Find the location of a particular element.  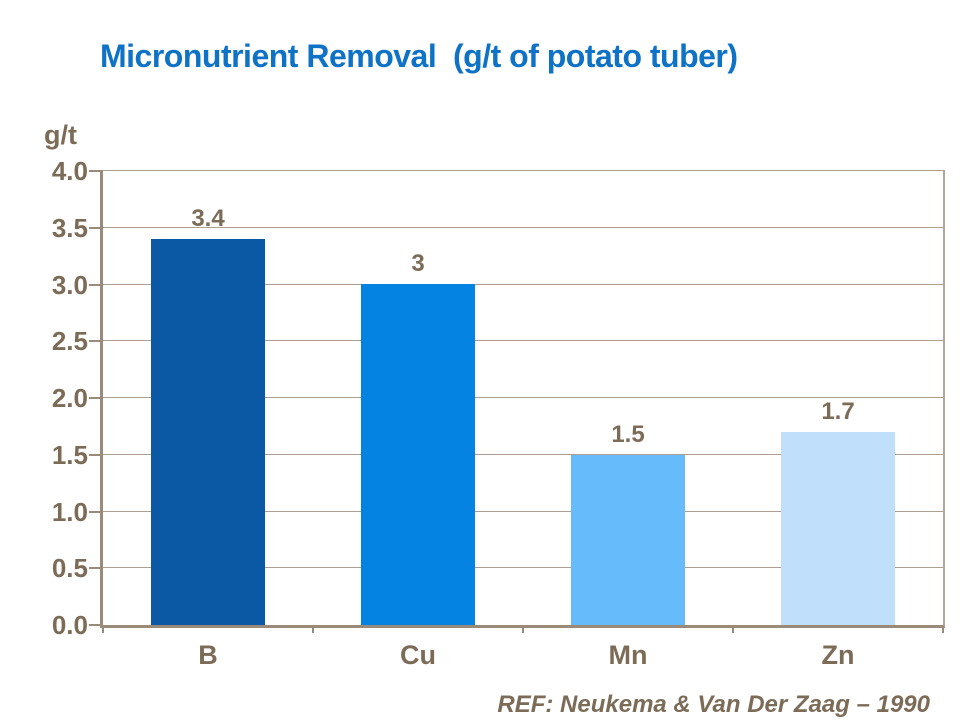

y-axis-unit-label: g/t is located at coordinates (60, 135).